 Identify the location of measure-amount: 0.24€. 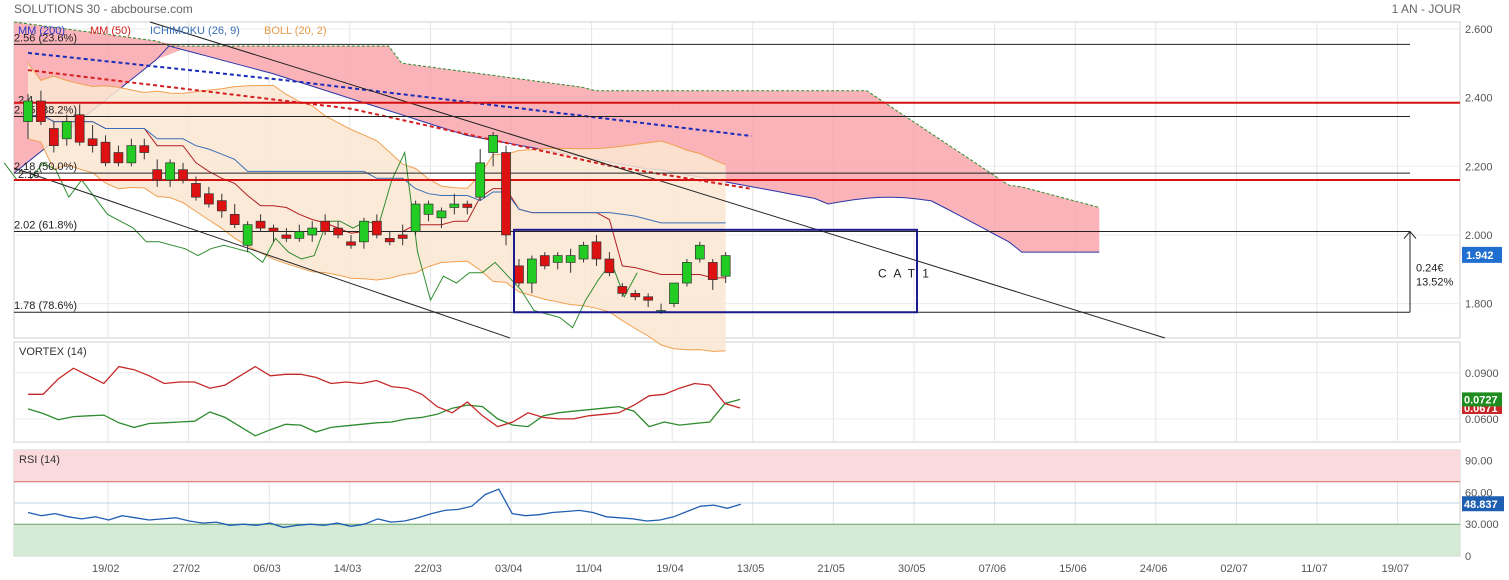
(1430, 269).